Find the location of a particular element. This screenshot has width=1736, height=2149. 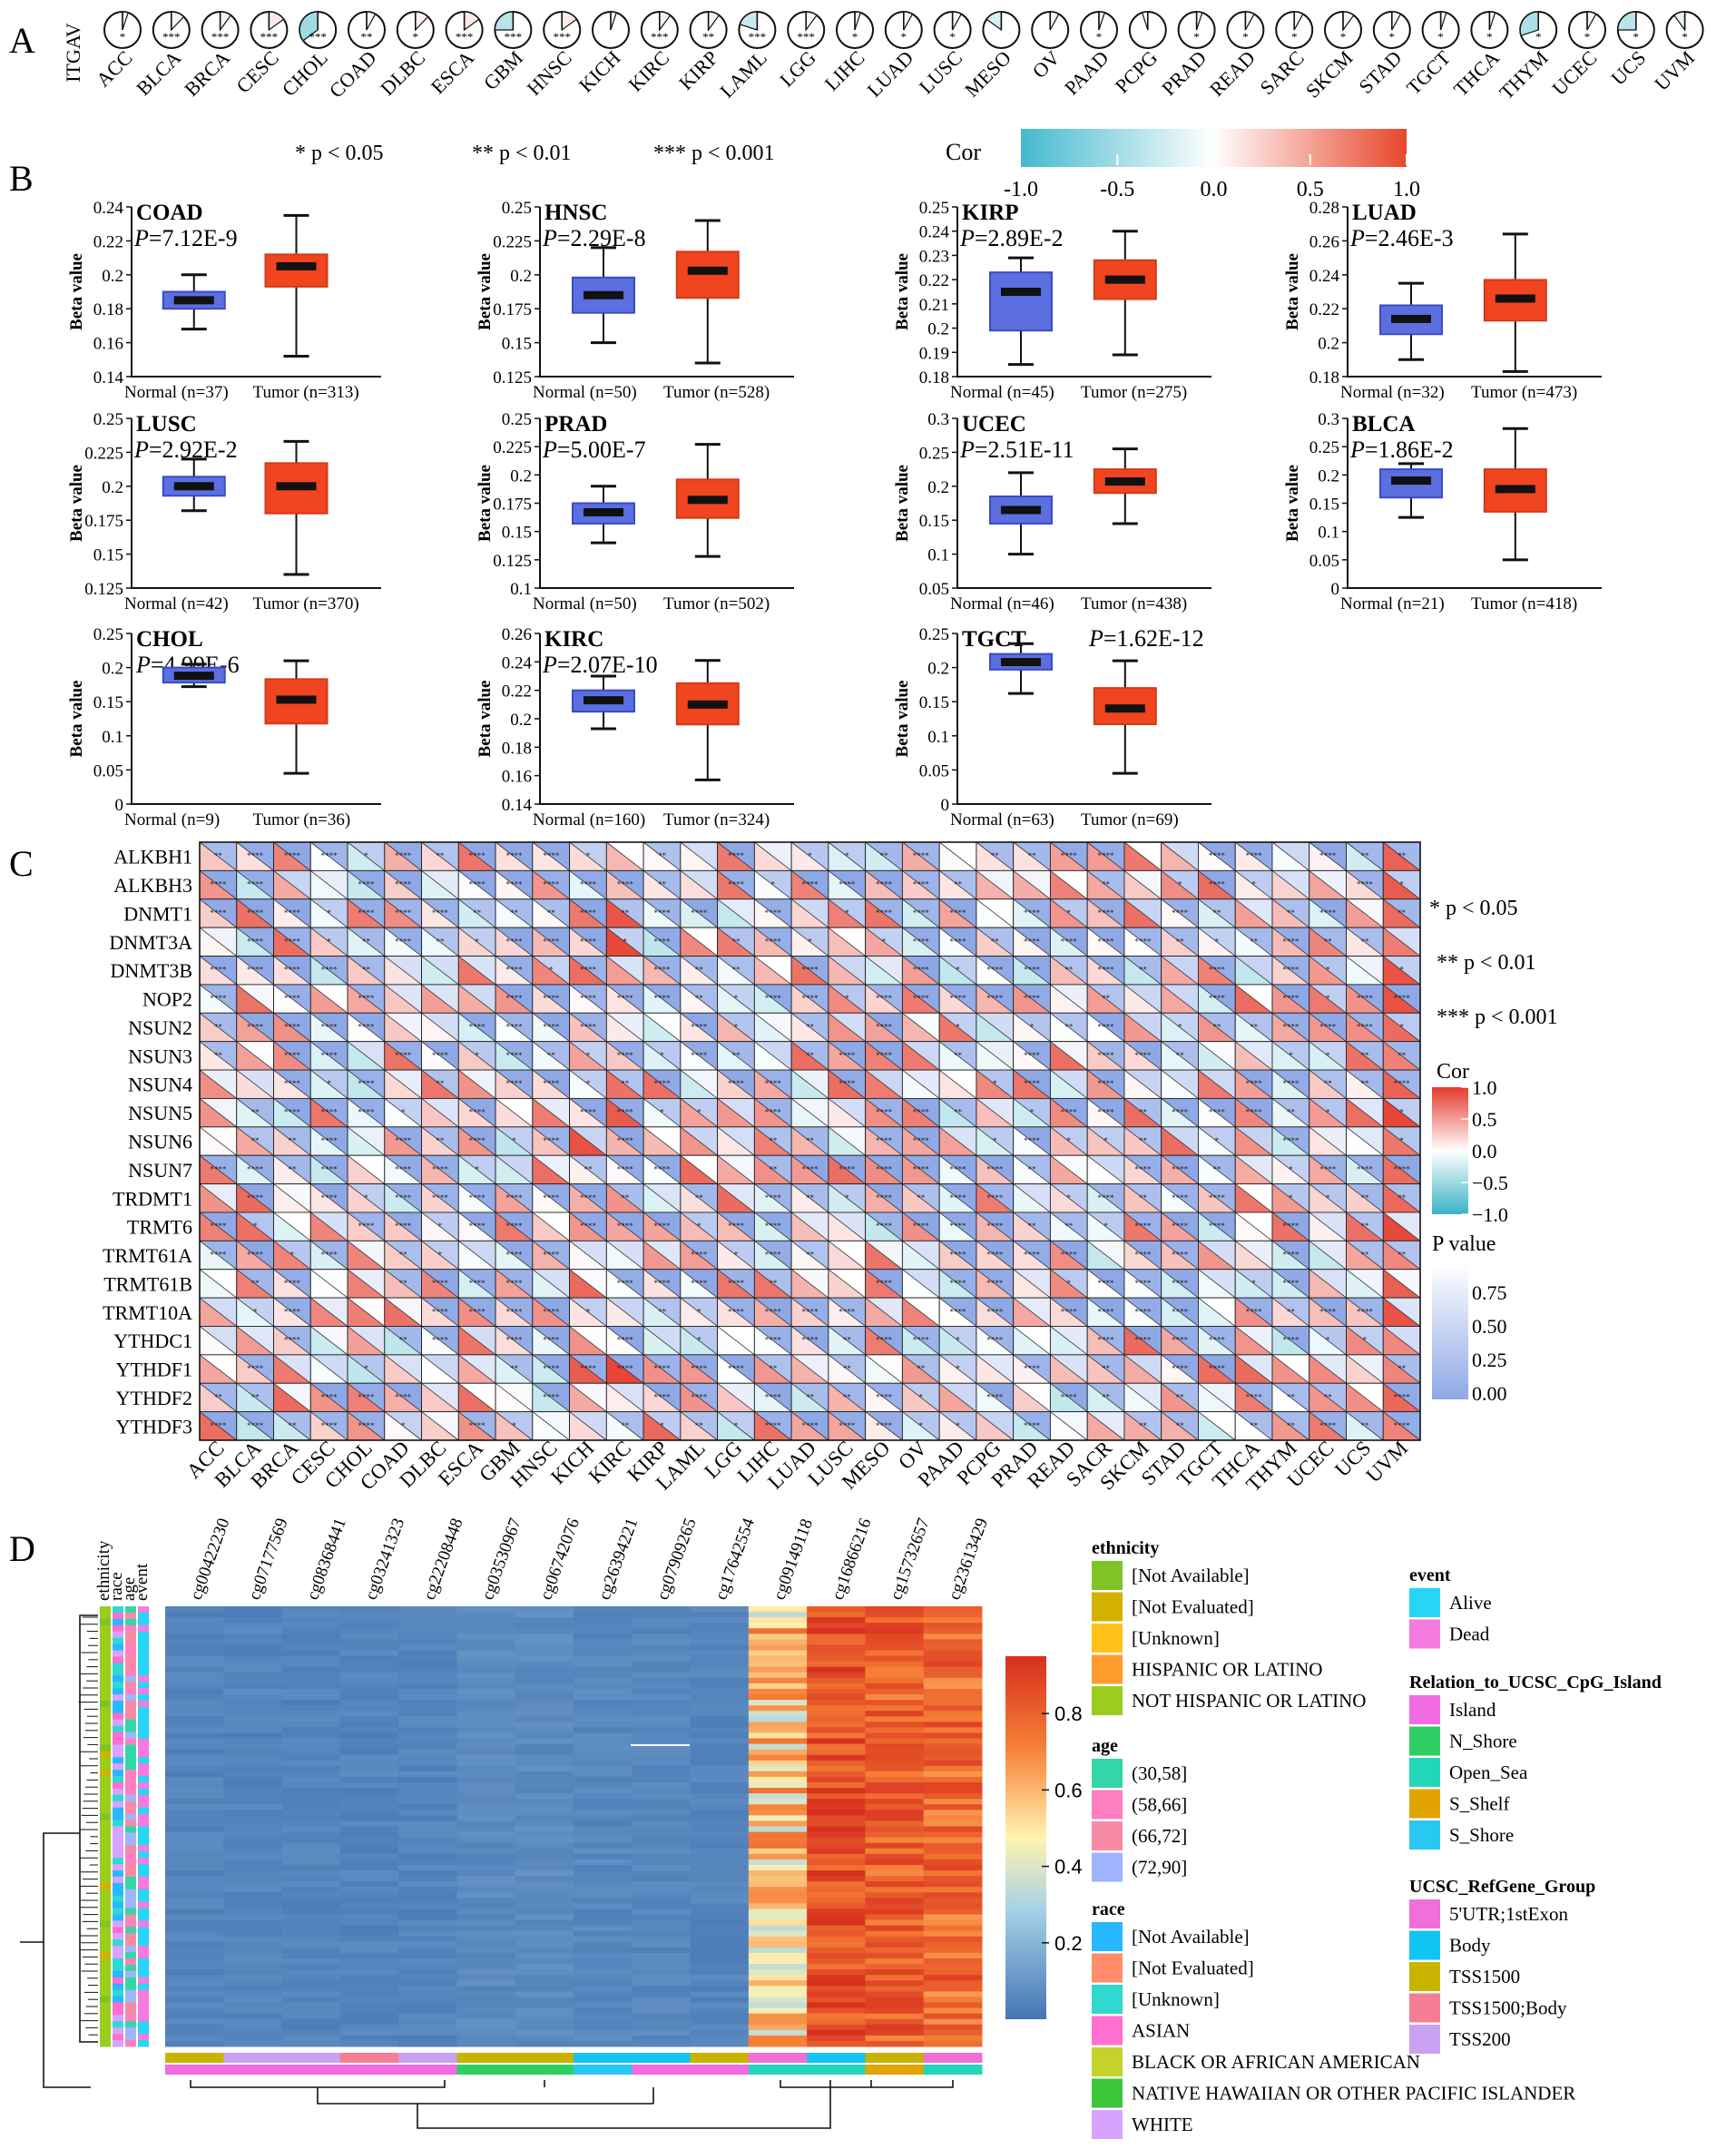

normal-label: Normal (n=46) is located at coordinates (1002, 603).